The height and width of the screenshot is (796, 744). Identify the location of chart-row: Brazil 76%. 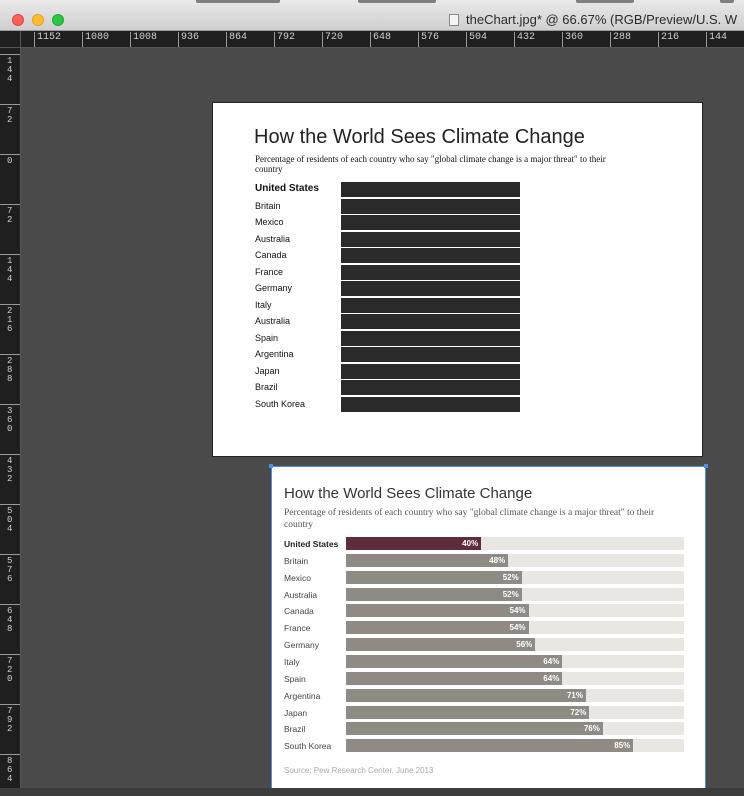
(485, 729).